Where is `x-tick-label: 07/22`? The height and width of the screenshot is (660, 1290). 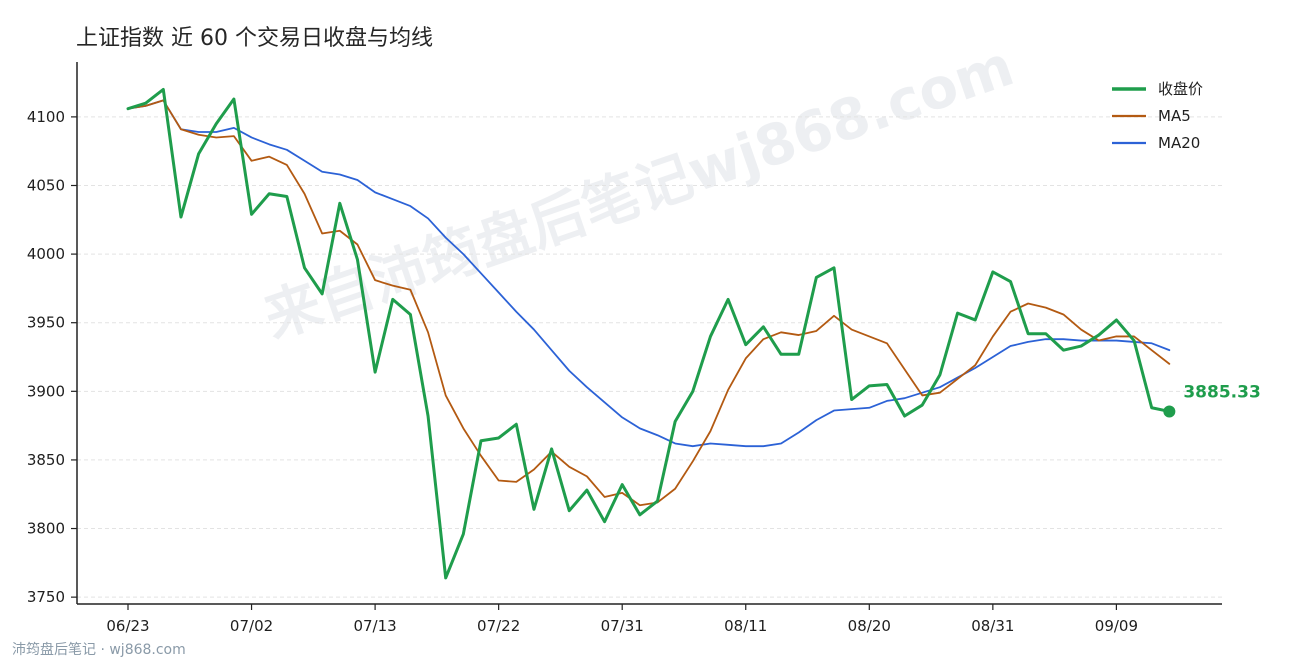
x-tick-label: 07/22 is located at coordinates (498, 626).